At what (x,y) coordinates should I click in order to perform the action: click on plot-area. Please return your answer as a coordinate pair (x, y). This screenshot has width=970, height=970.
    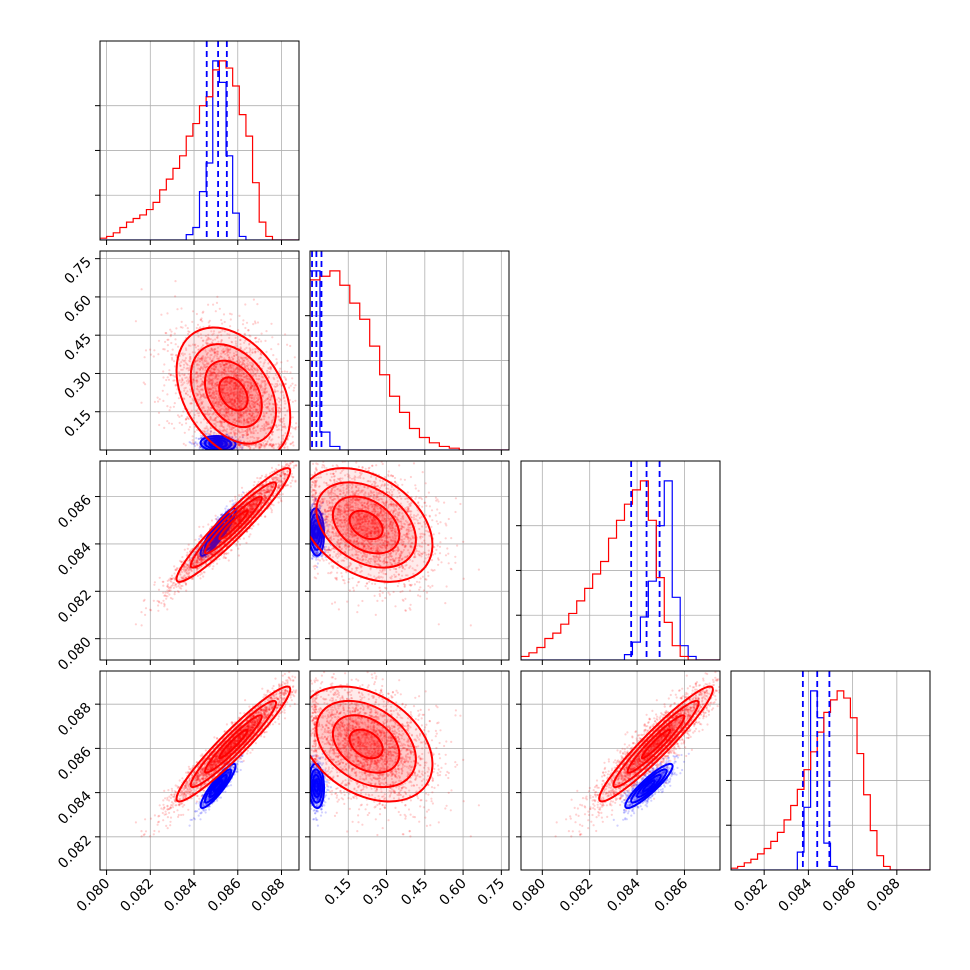
    Looking at the image, I should click on (216, 544).